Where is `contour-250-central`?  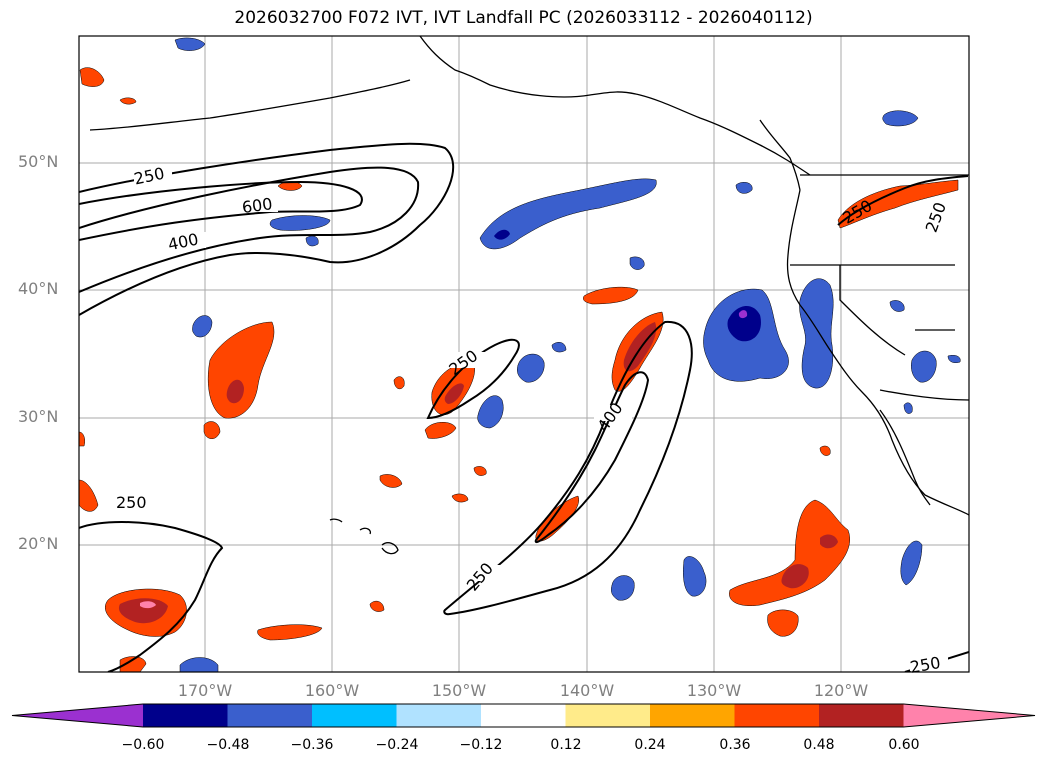 contour-250-central is located at coordinates (568, 468).